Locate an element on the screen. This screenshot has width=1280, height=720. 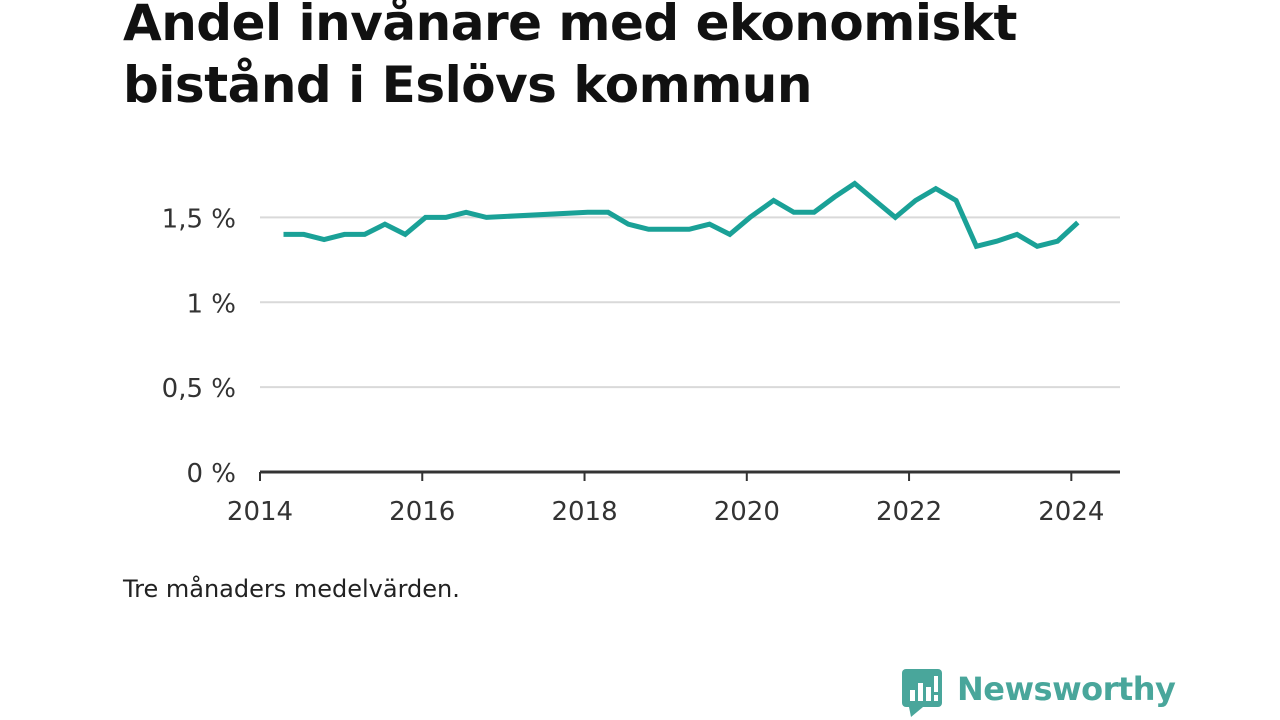
x-axis-tick-labels: 2014 2016 2018 2020 2022 2024 is located at coordinates (665, 512).